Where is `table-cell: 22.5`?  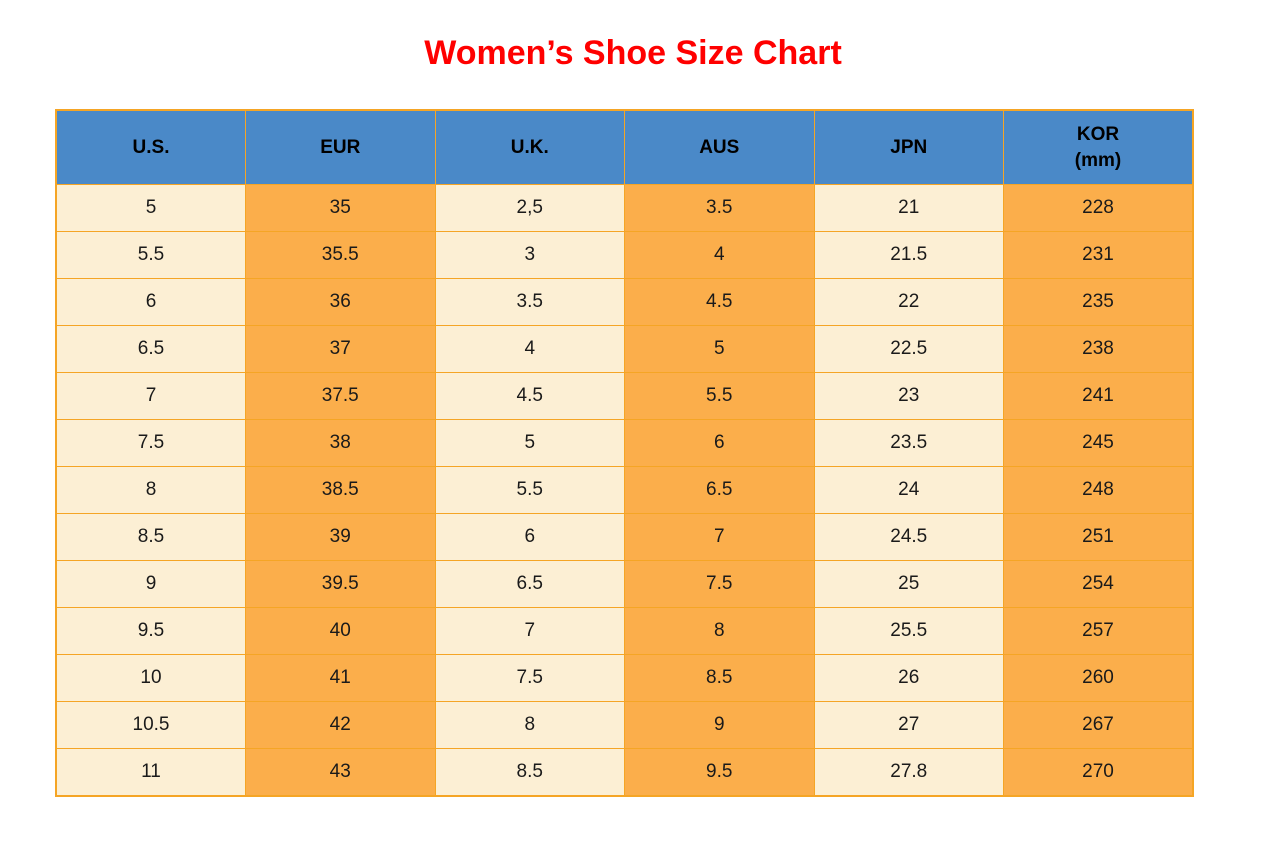
table-cell: 22.5 is located at coordinates (908, 349).